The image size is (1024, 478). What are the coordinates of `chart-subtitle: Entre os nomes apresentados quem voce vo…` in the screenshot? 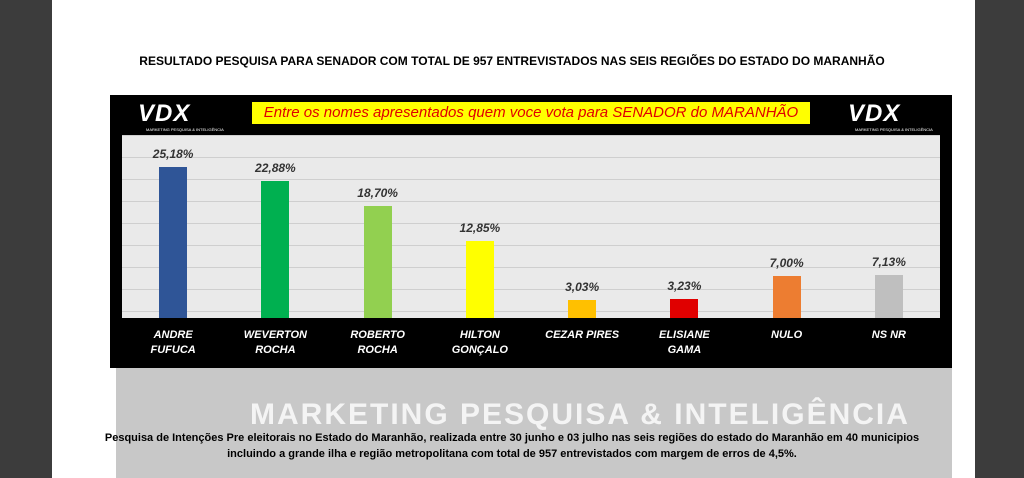 It's located at (531, 113).